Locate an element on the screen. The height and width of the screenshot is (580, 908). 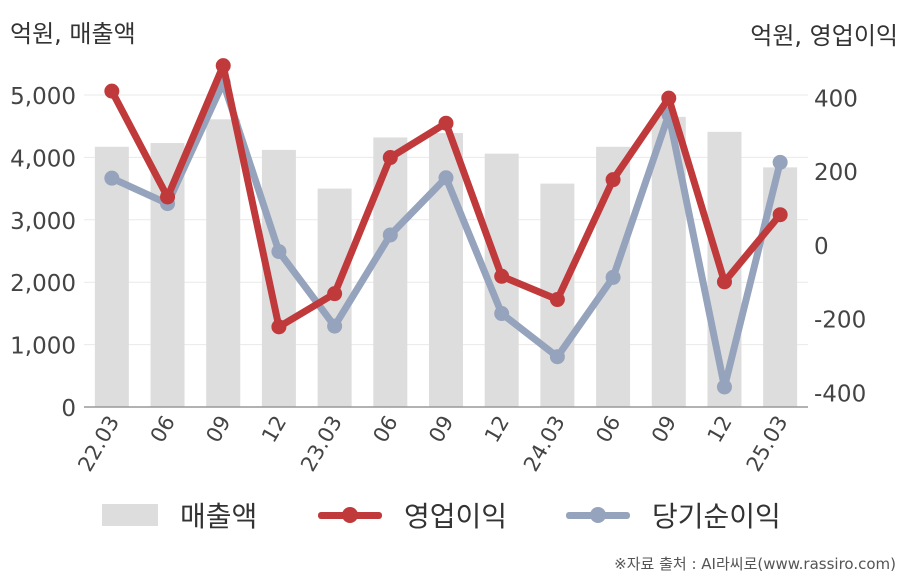
category-label: 22.03 is located at coordinates (98, 444).